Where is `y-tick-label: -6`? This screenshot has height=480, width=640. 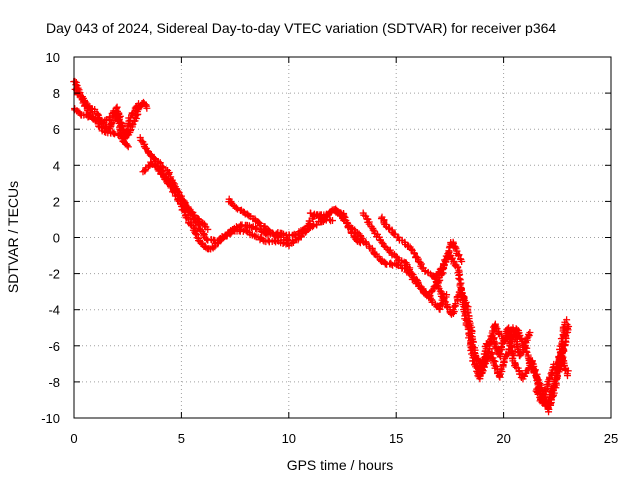
y-tick-label: -6 is located at coordinates (54, 346).